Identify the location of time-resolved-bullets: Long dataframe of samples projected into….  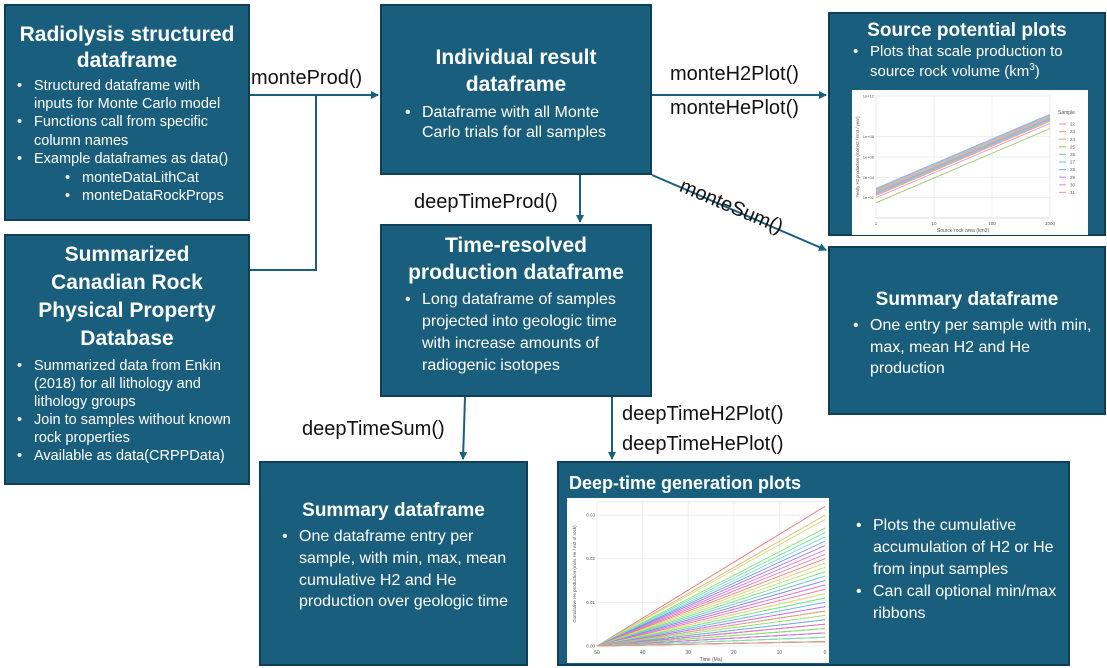
(522, 333).